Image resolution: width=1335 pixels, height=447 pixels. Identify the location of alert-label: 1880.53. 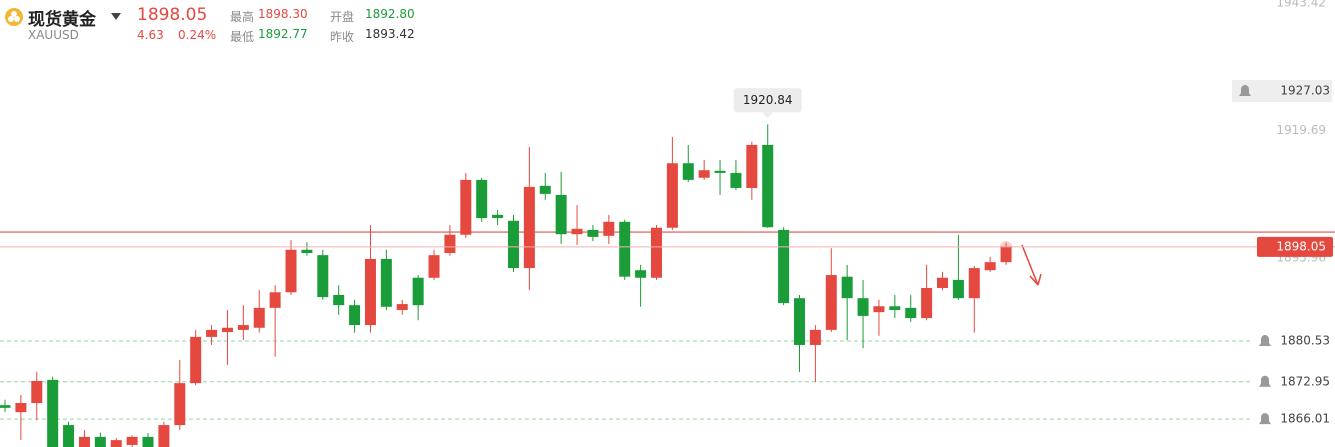
(1305, 341).